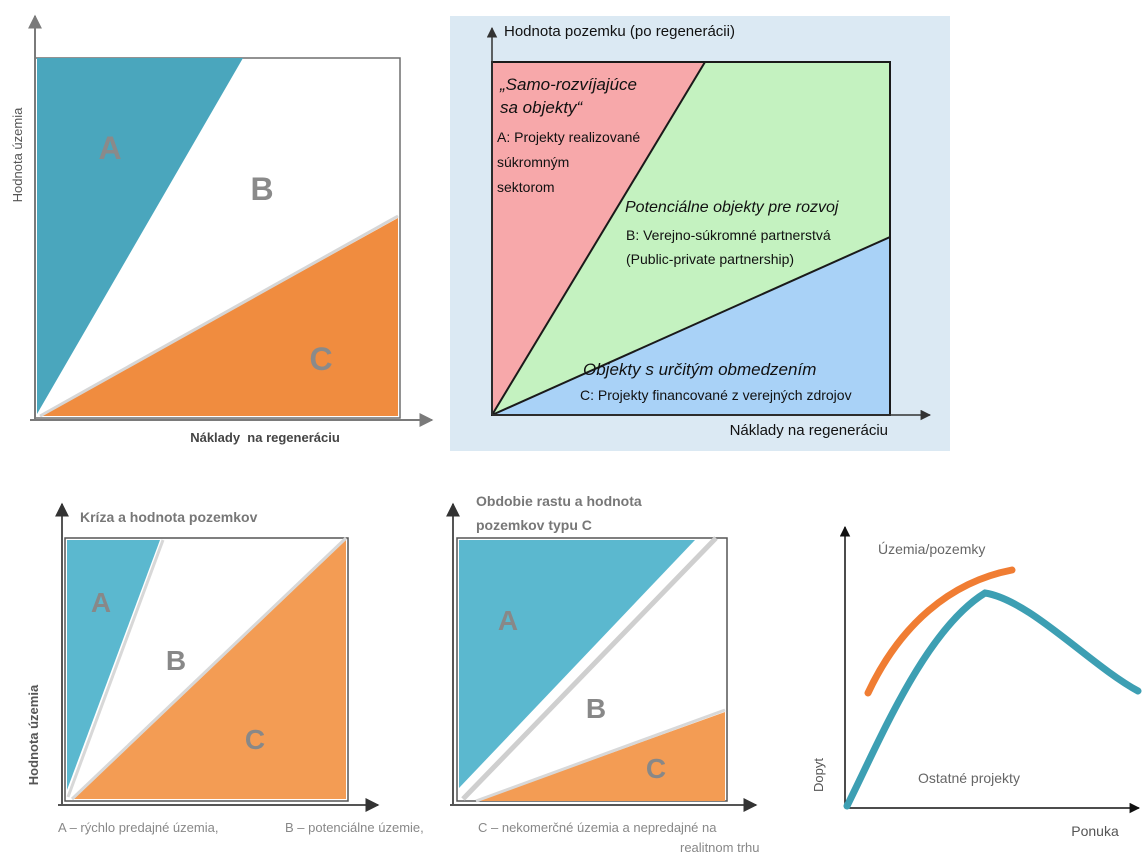 The image size is (1147, 857). Describe the element at coordinates (818, 775) in the screenshot. I see `panel5-y-axis-label: Dopyt` at that location.